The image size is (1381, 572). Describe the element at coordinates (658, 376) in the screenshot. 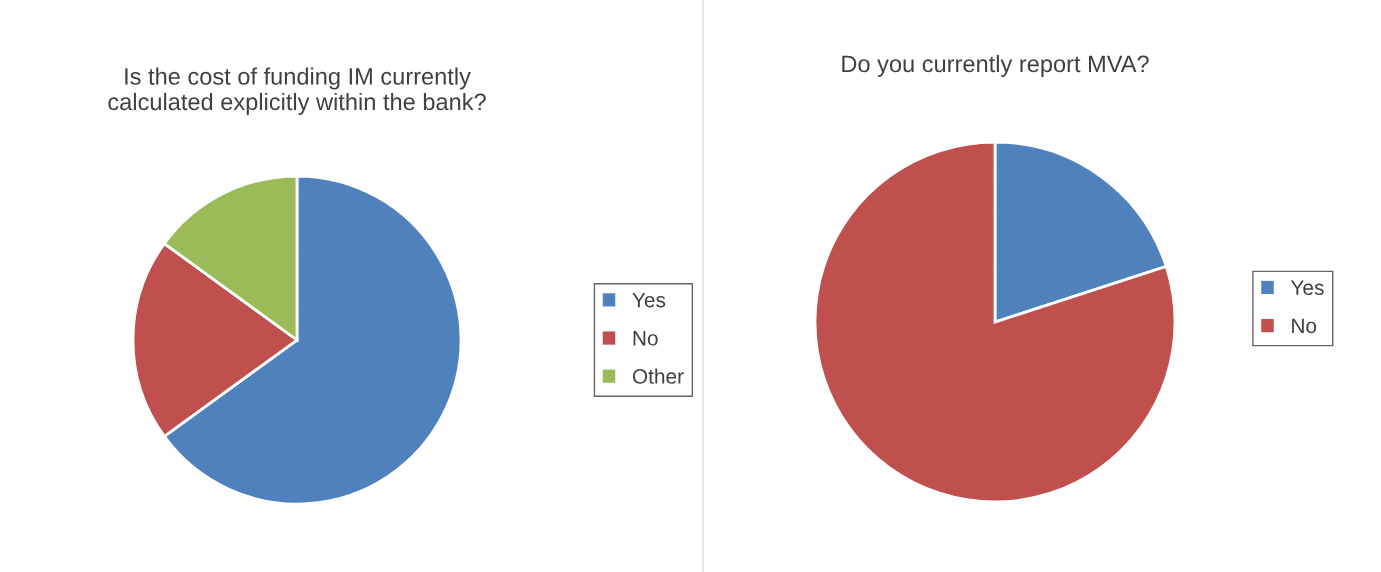

I see `legend-label: Other` at that location.